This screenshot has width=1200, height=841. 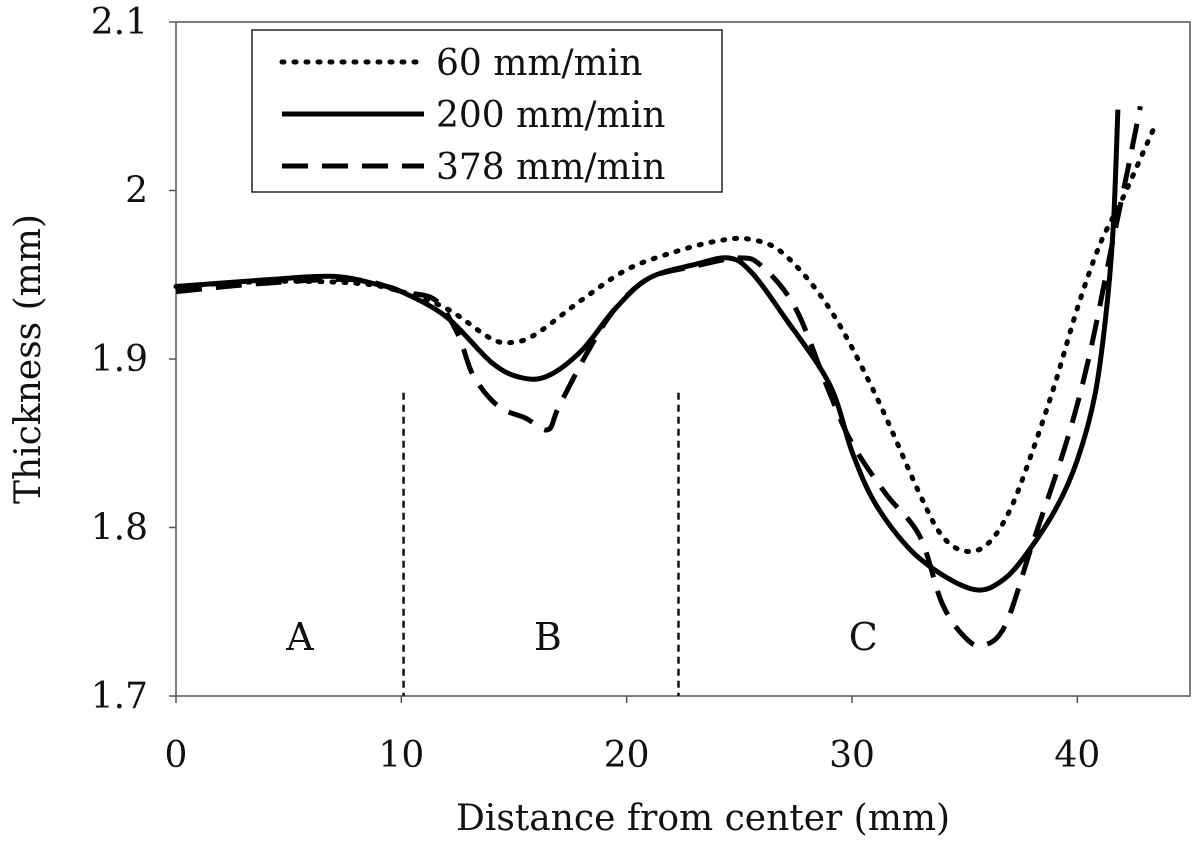 I want to click on x-tick-label: 40, so click(x=1077, y=755).